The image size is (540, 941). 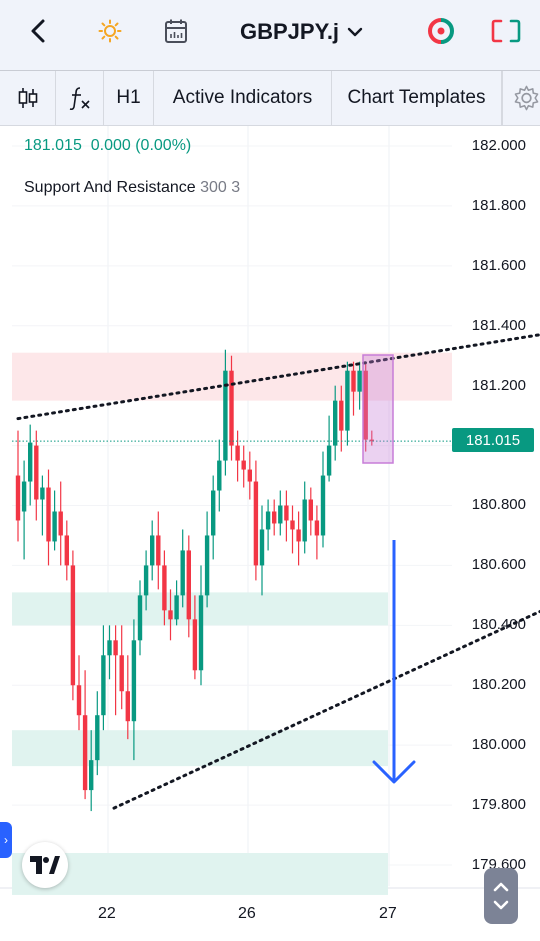 I want to click on time-axis-label: 22, so click(x=107, y=913).